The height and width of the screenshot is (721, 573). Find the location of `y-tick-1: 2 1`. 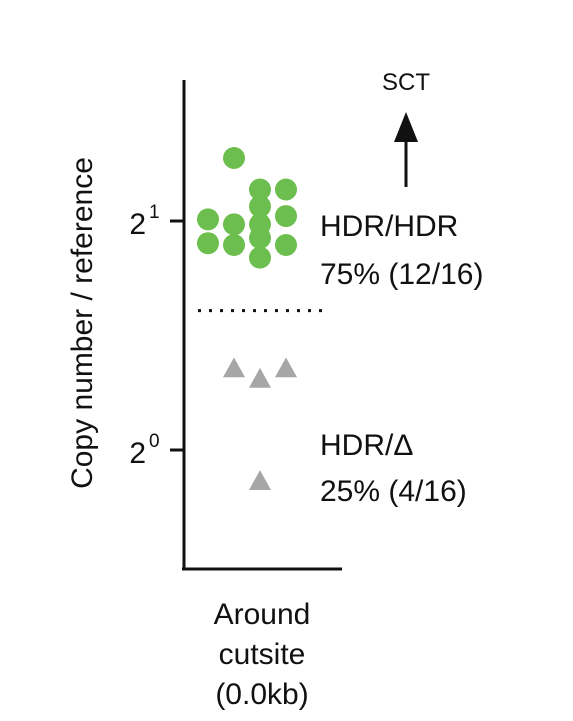

y-tick-1: 2 1 is located at coordinates (156, 221).